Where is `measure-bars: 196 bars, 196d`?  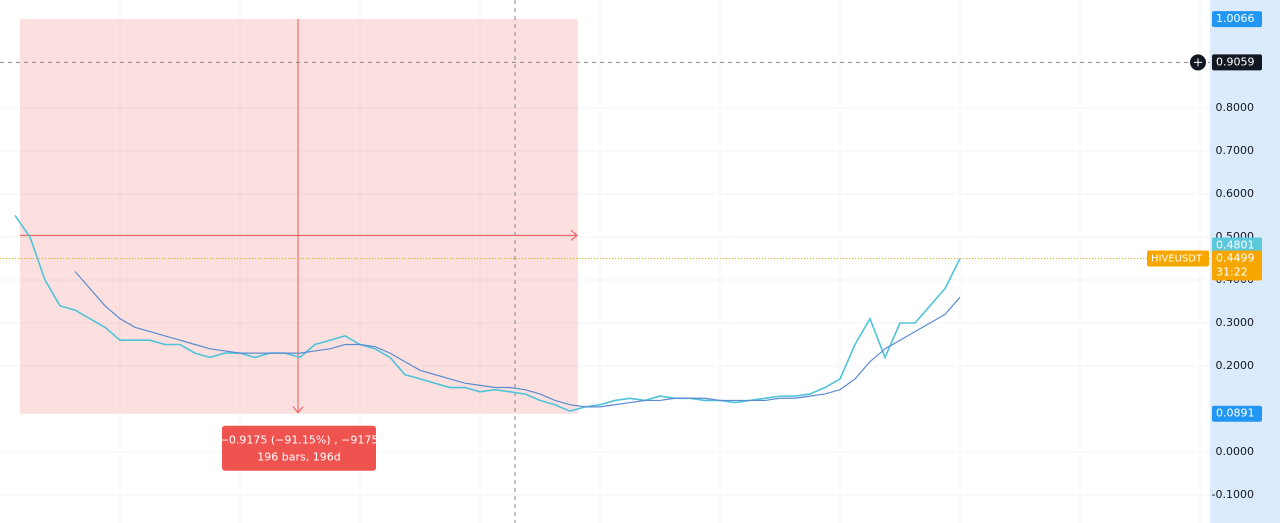 measure-bars: 196 bars, 196d is located at coordinates (298, 457).